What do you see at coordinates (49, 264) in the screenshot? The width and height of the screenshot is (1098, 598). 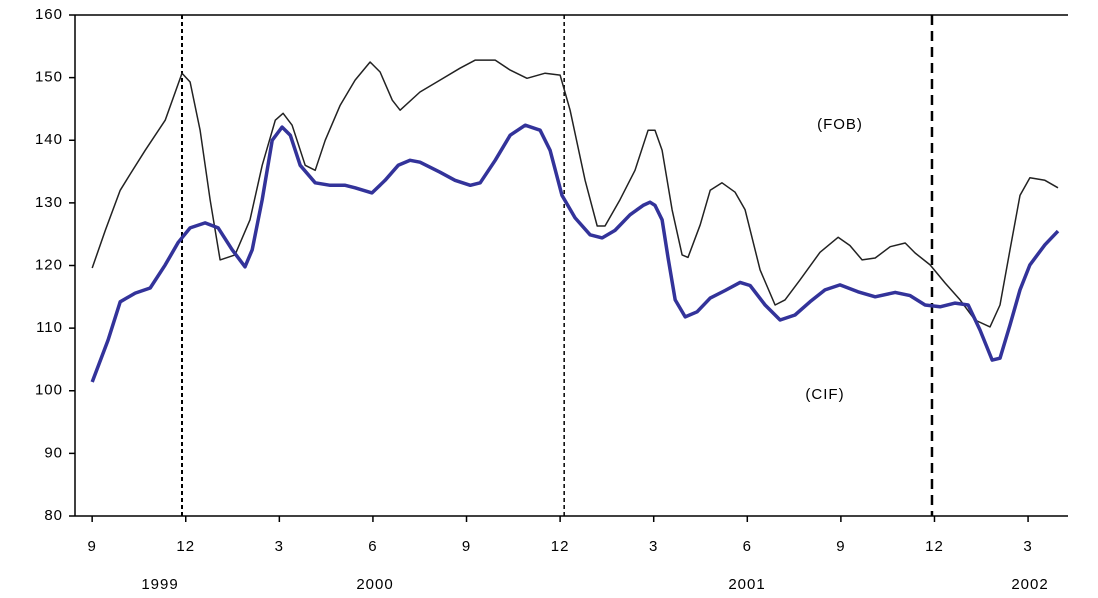 I see `y-tick-label: 120` at bounding box center [49, 264].